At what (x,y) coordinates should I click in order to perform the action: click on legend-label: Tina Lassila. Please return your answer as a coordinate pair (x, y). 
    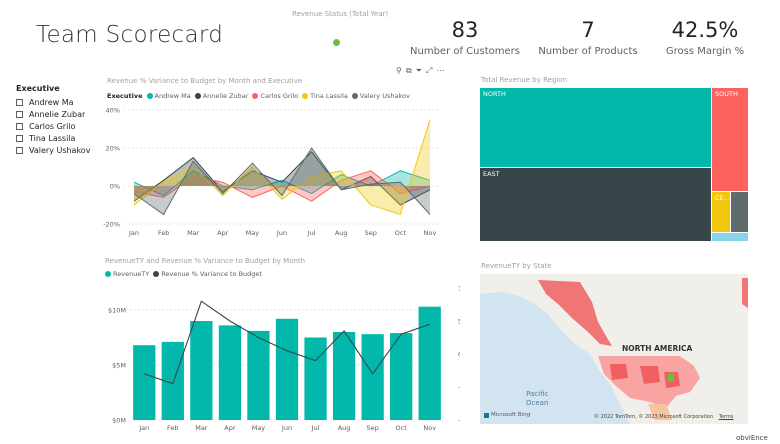
    Looking at the image, I should click on (329, 96).